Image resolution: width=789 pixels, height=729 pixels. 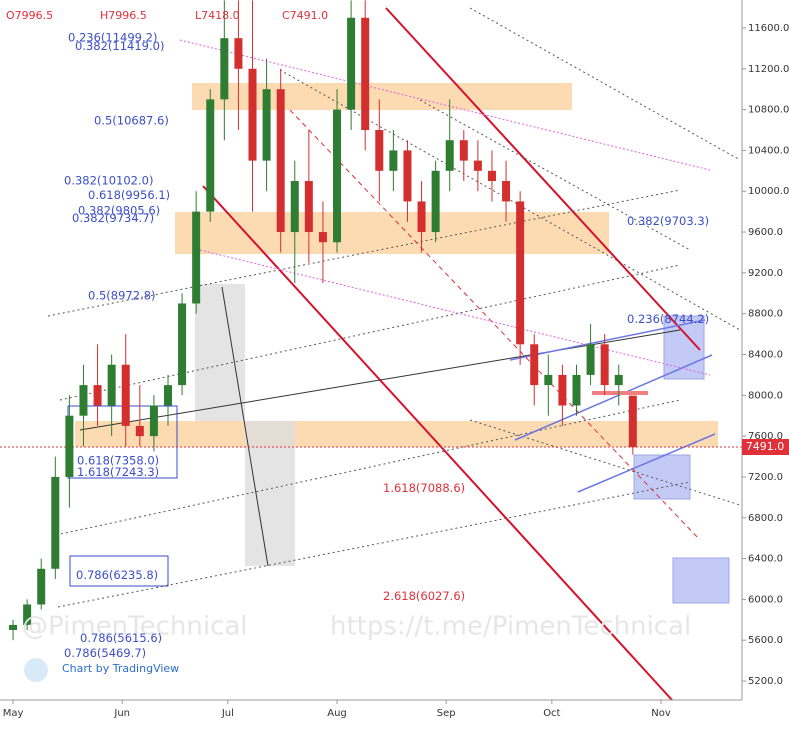 I want to click on last-price-tag, so click(x=765, y=447).